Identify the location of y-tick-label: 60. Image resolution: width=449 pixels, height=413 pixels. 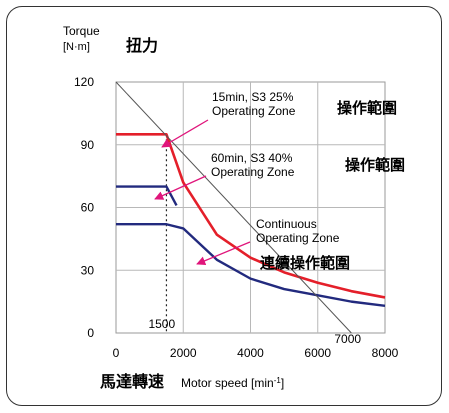
(88, 208).